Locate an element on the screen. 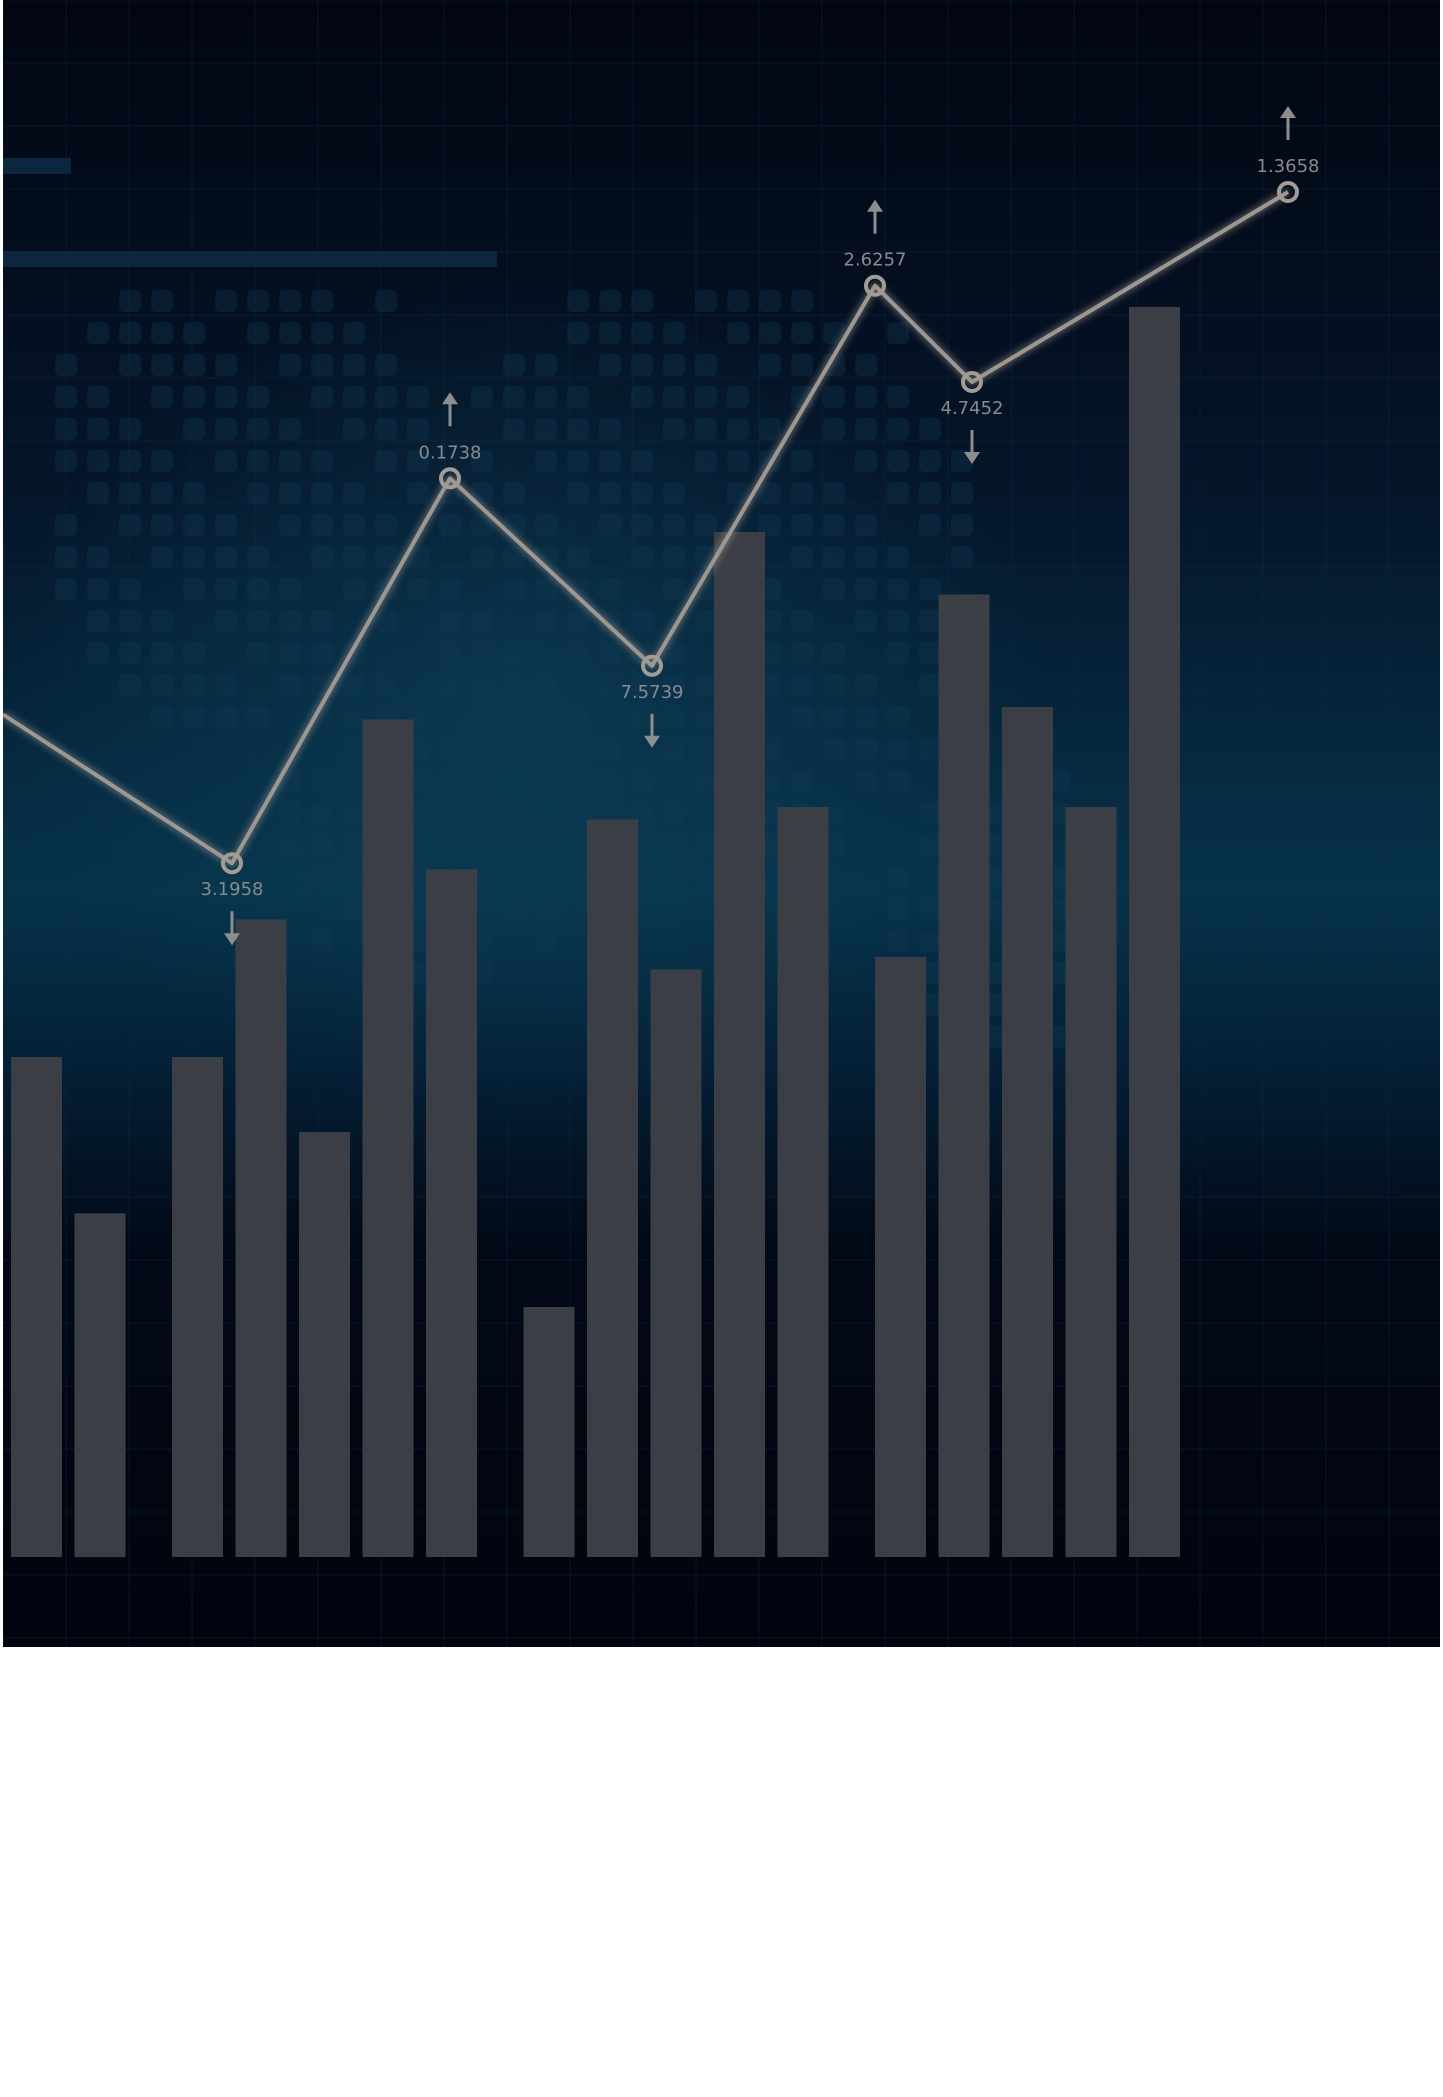 The height and width of the screenshot is (2097, 1443). point-value-label: 3.1958 is located at coordinates (232, 889).